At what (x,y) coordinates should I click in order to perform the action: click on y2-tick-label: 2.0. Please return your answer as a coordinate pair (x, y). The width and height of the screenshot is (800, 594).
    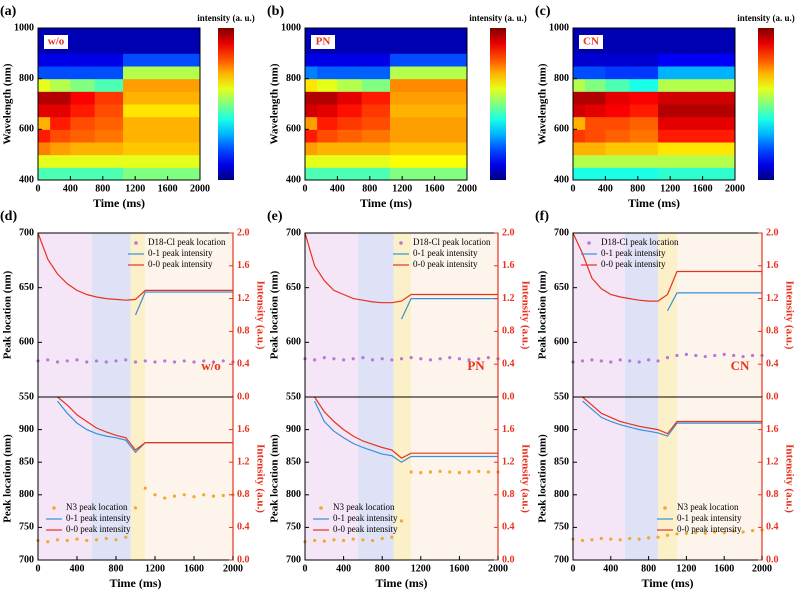
    Looking at the image, I should click on (772, 232).